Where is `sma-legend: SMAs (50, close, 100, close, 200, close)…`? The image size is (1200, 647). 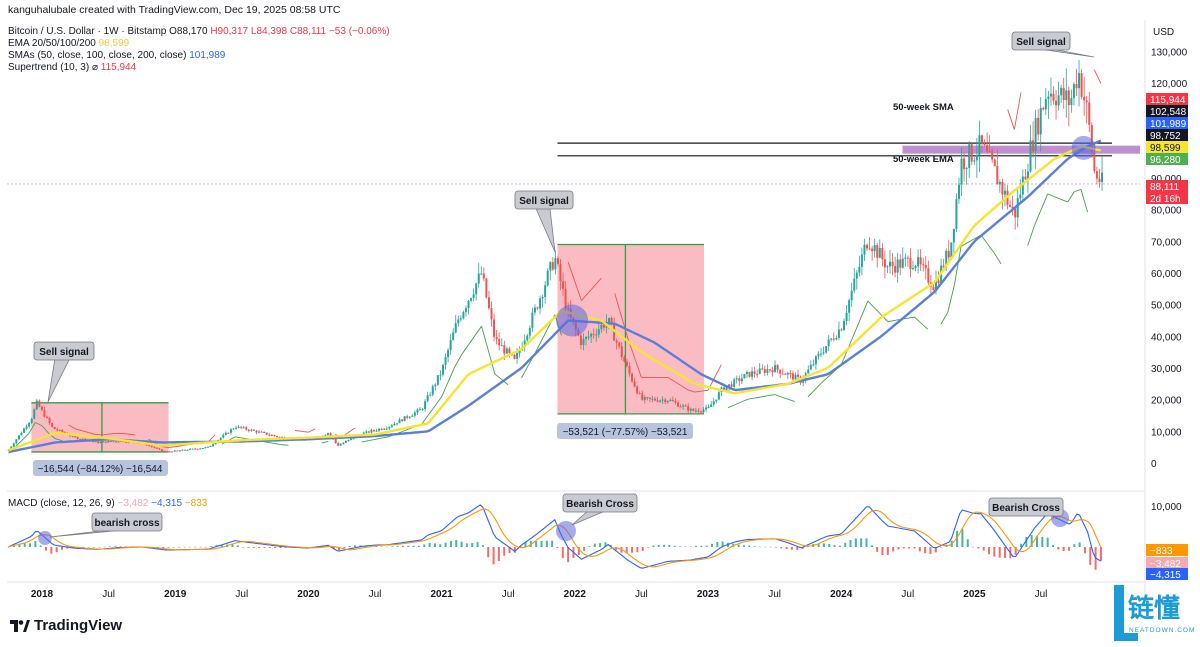 sma-legend: SMAs (50, close, 100, close, 200, close)… is located at coordinates (116, 55).